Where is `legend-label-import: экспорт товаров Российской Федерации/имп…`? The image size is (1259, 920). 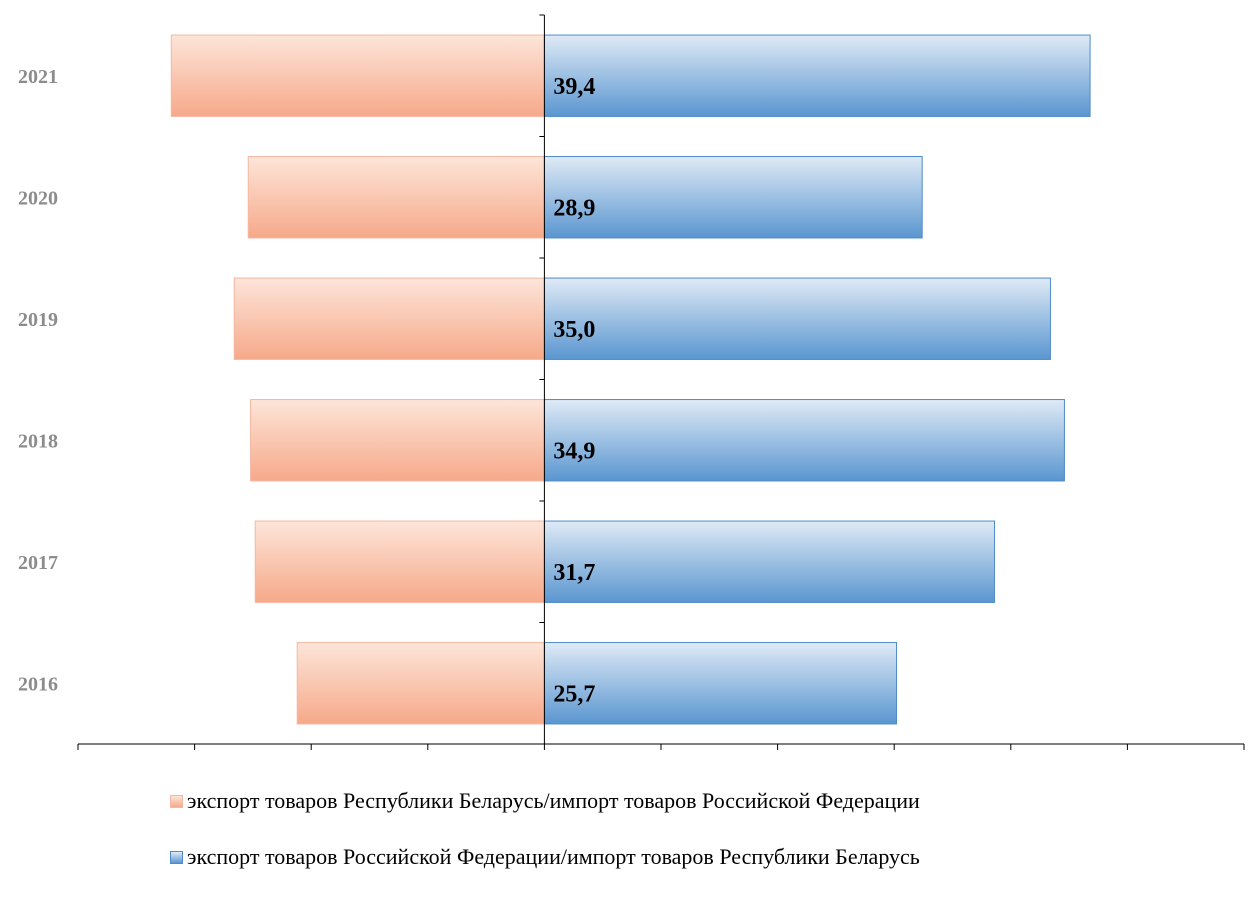 legend-label-import: экспорт товаров Российской Федерации/имп… is located at coordinates (553, 856).